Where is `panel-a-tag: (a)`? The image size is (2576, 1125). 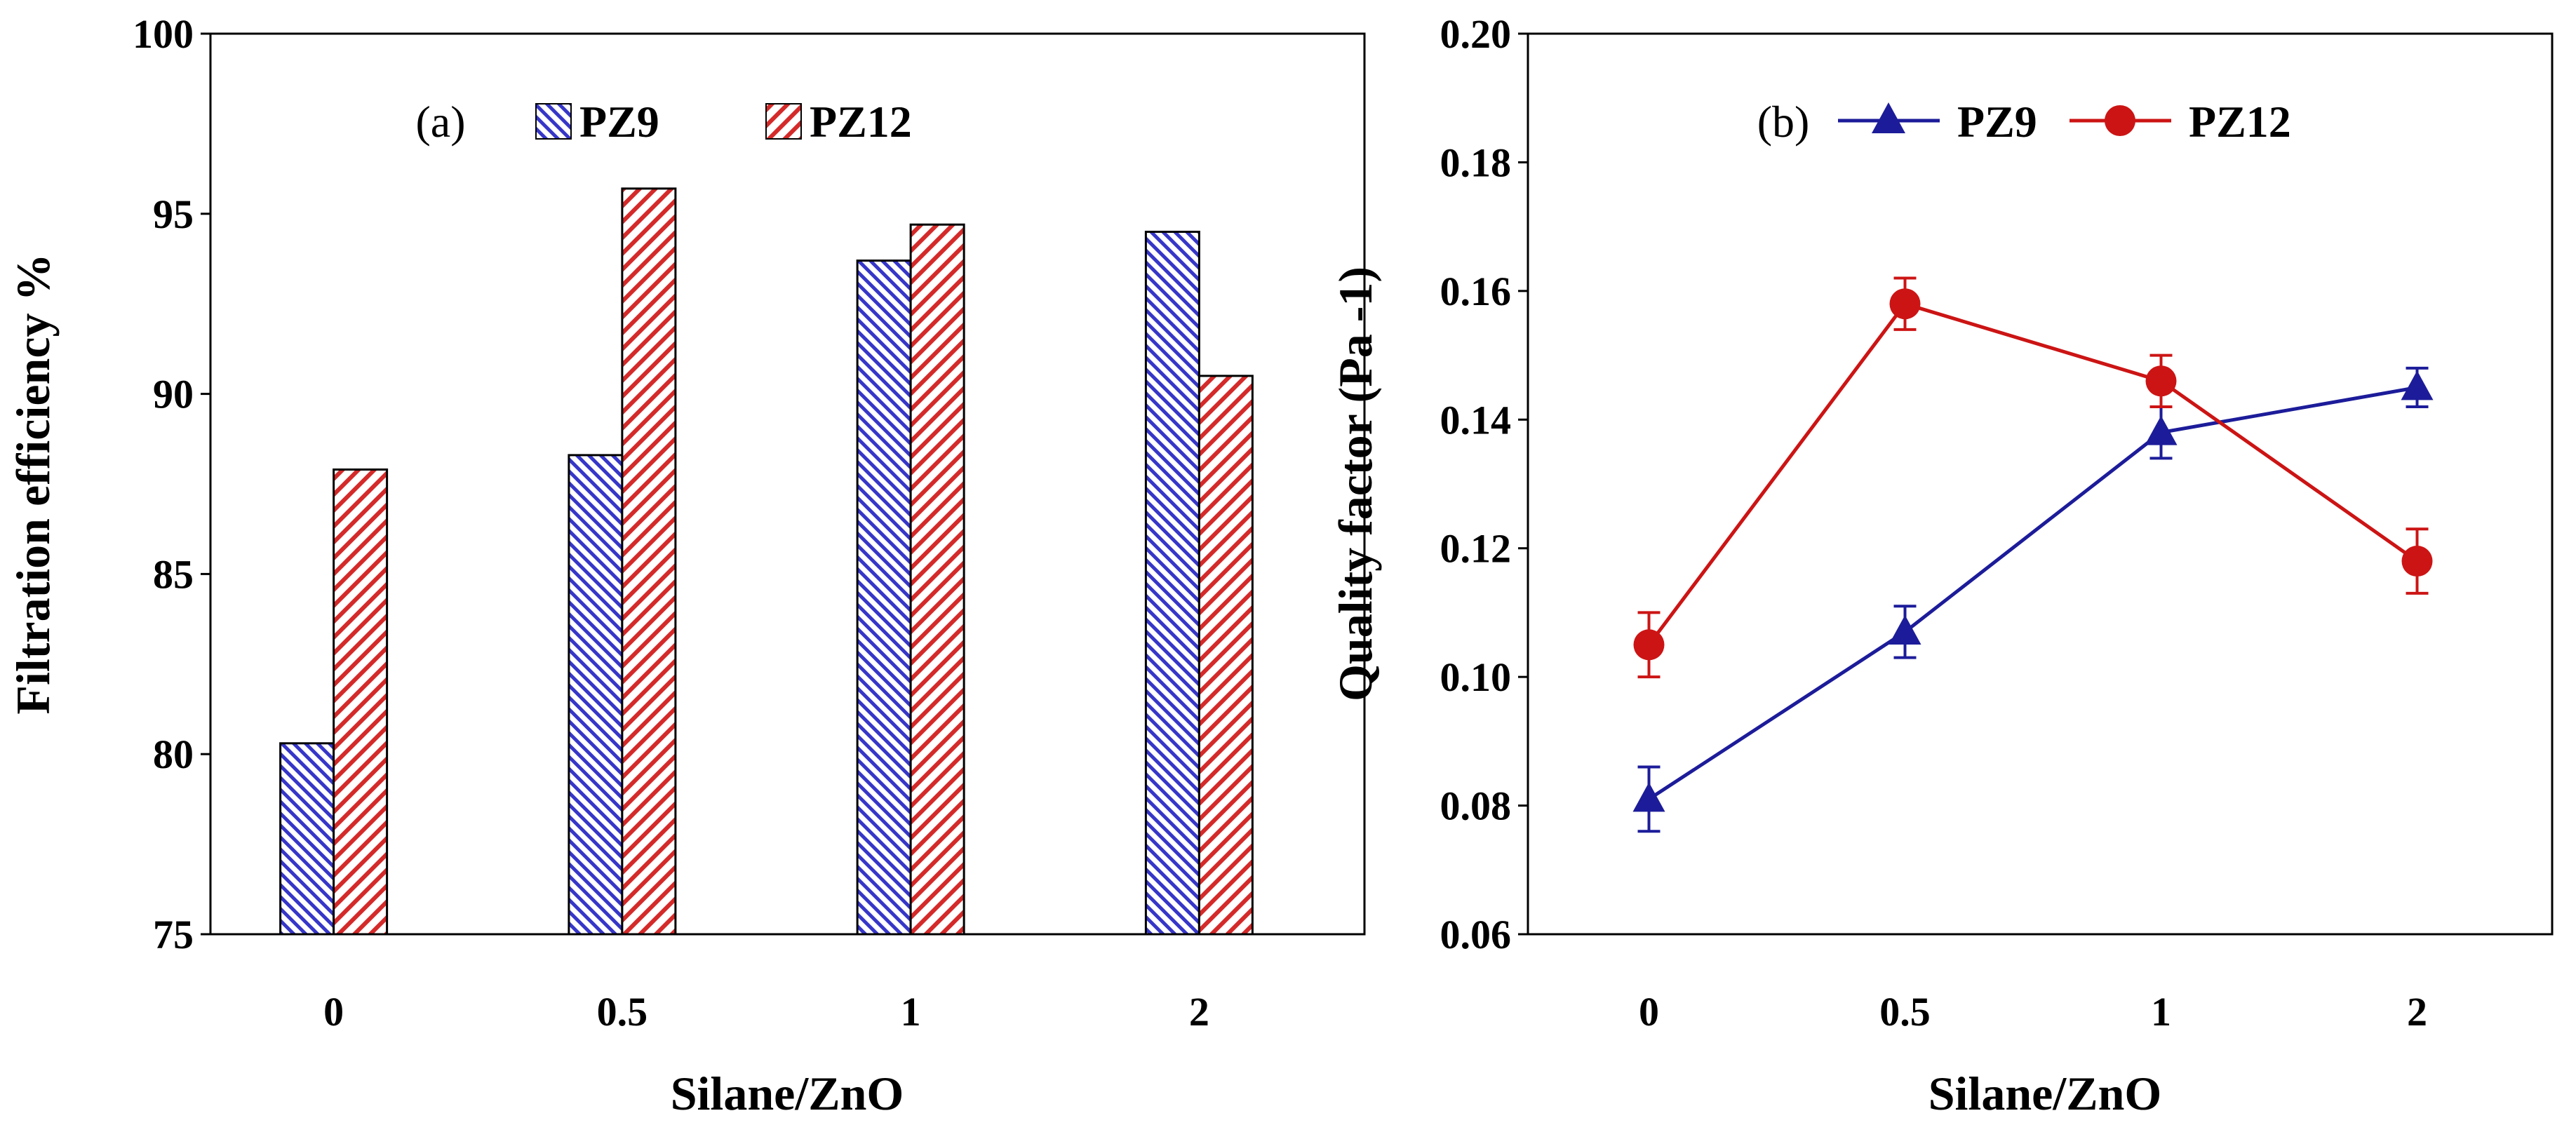
panel-a-tag: (a) is located at coordinates (440, 122).